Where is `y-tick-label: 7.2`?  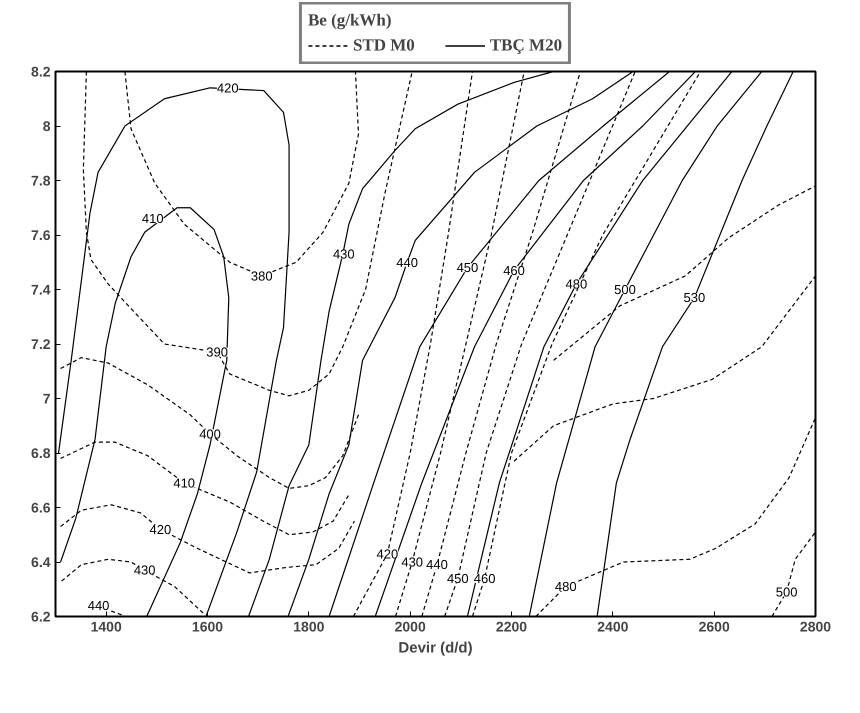 y-tick-label: 7.2 is located at coordinates (41, 344).